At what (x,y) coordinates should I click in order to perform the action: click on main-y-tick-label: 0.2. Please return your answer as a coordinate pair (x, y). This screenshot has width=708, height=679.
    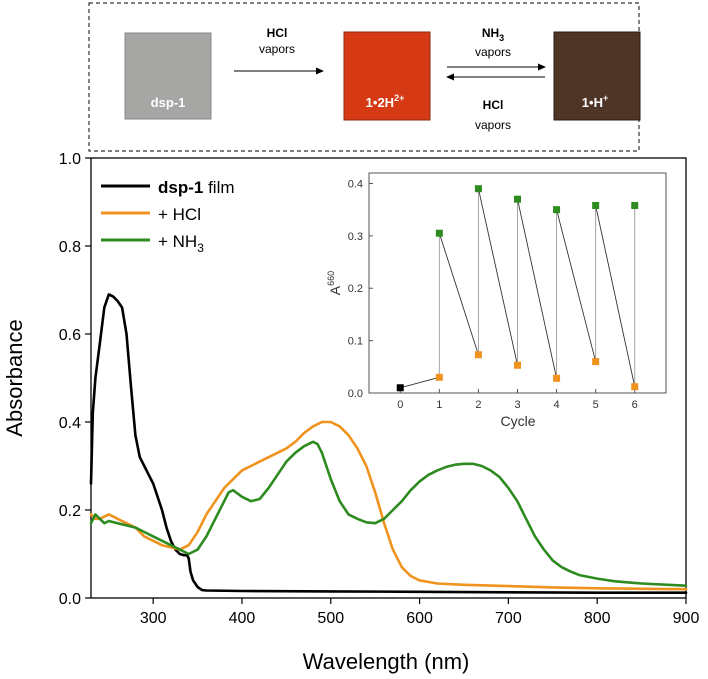
    Looking at the image, I should click on (70, 511).